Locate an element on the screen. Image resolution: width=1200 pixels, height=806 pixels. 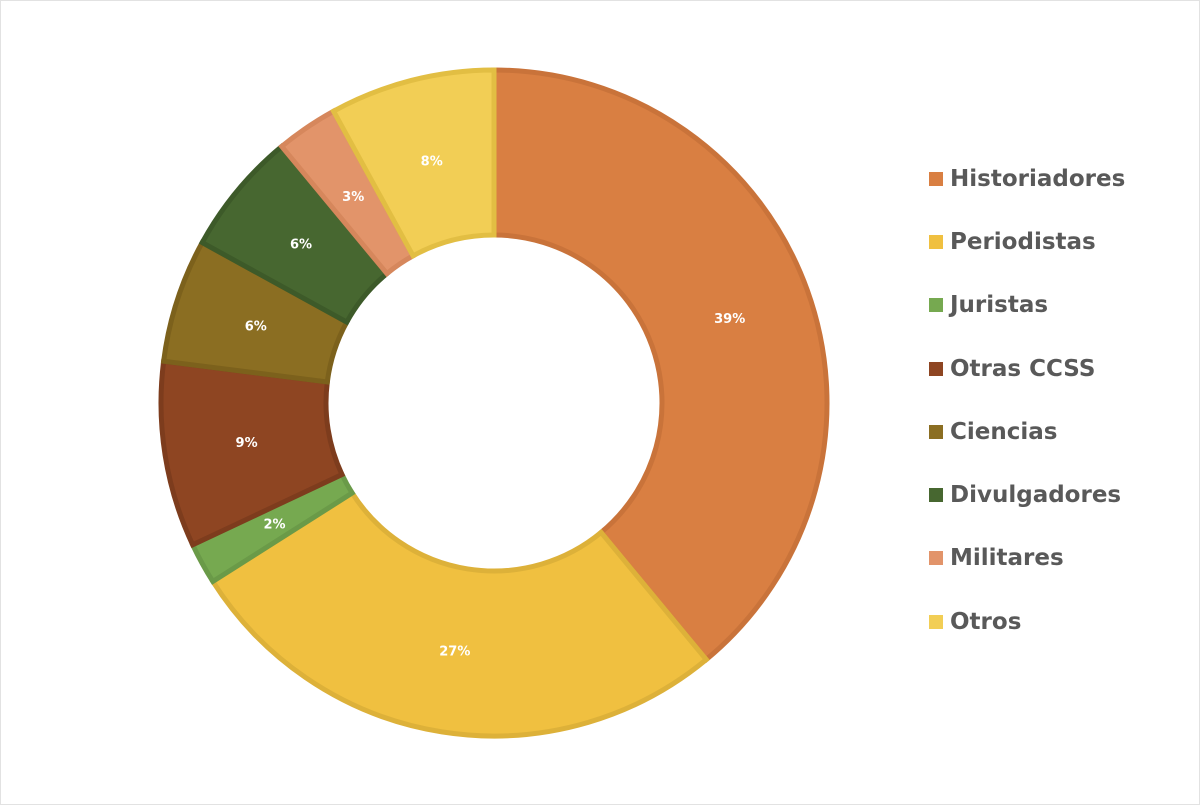
slice-otros is located at coordinates (413, 163).